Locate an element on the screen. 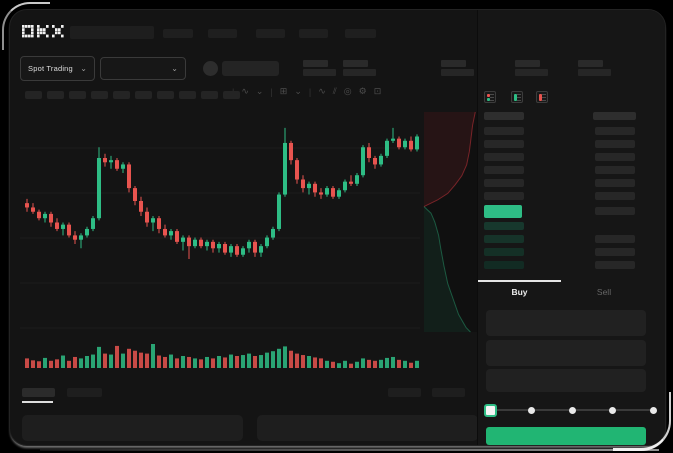 This screenshot has height=453, width=673. buy-tab-indicator is located at coordinates (519, 281).